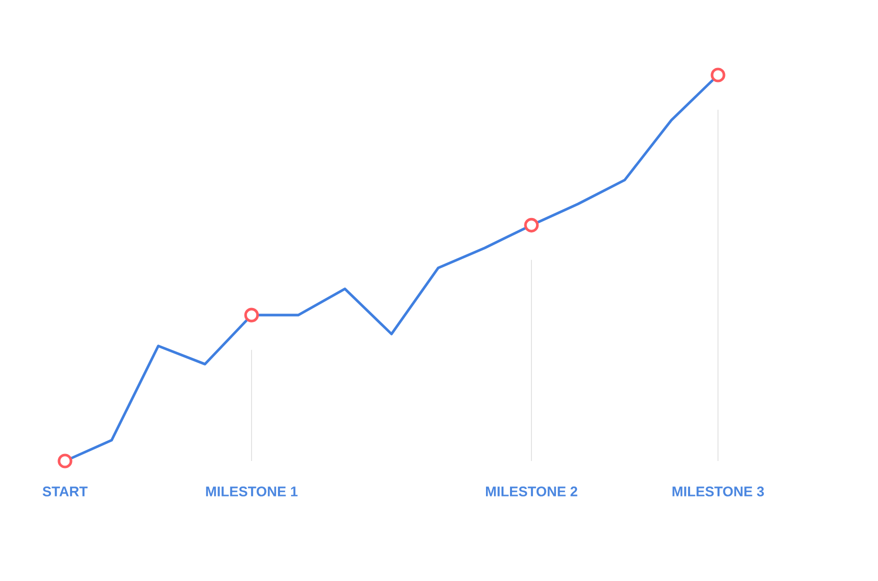  What do you see at coordinates (718, 491) in the screenshot?
I see `x-tick-label: MILESTONE 3` at bounding box center [718, 491].